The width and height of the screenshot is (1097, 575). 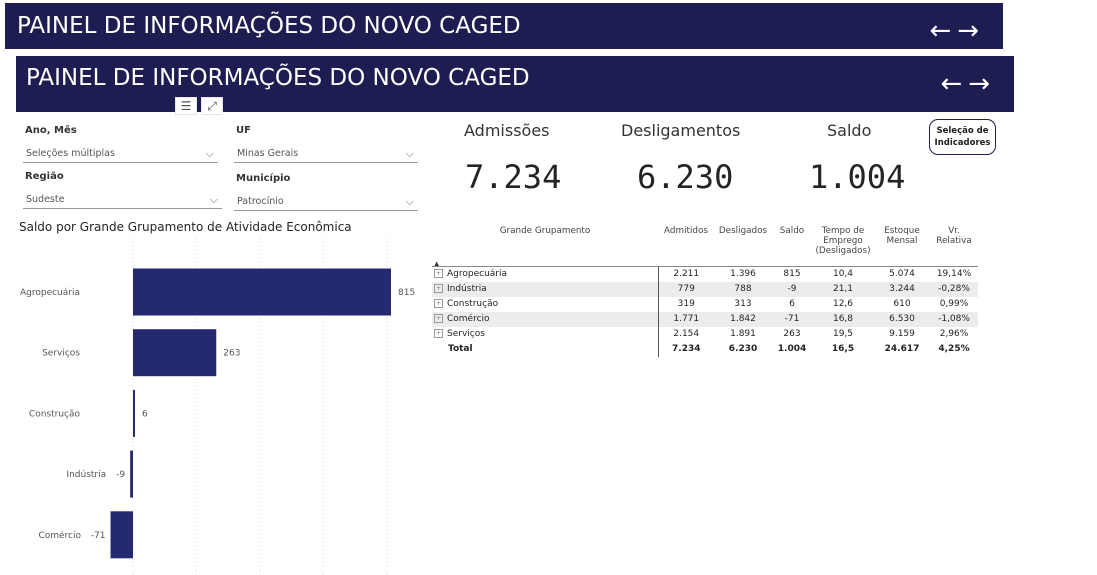 I want to click on kpi-value-saldo: 1.004, so click(x=857, y=177).